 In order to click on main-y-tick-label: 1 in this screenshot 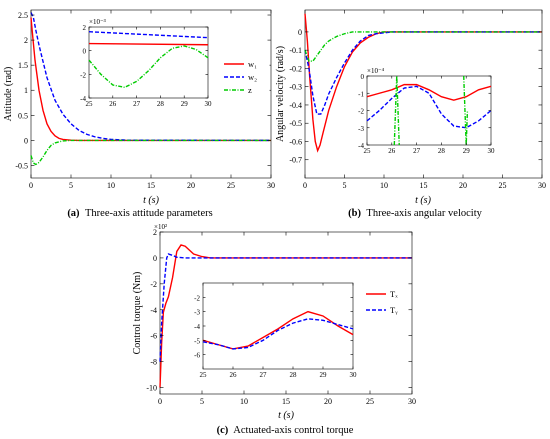, I will do `click(26, 90)`.